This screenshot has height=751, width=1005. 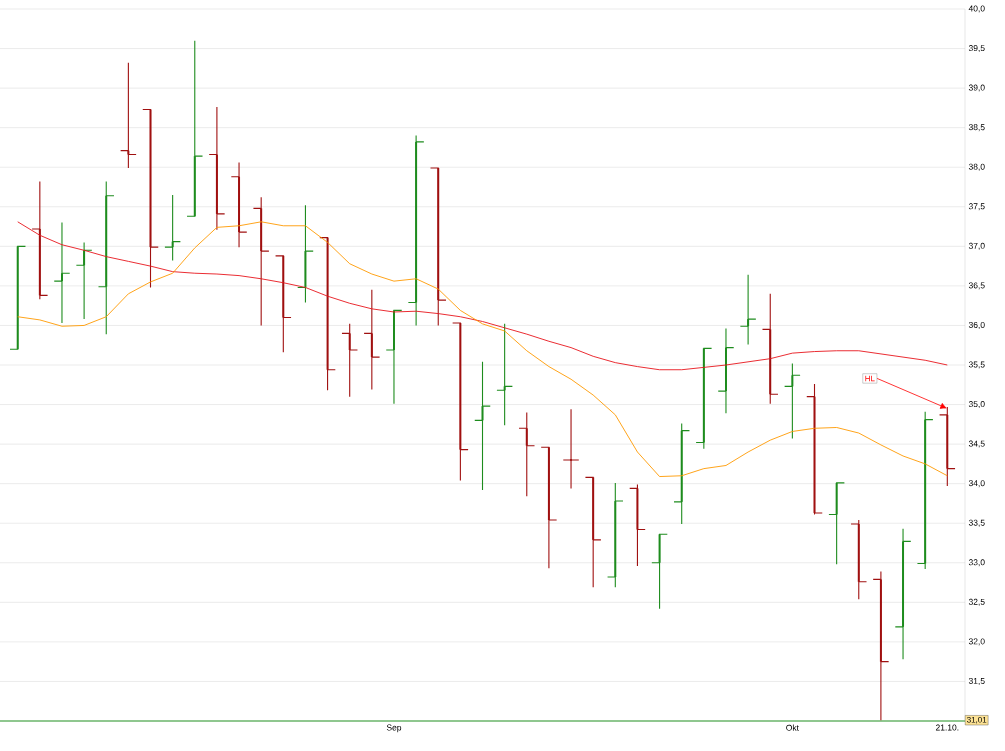 I want to click on y-tick-label: 37,5, so click(x=976, y=207).